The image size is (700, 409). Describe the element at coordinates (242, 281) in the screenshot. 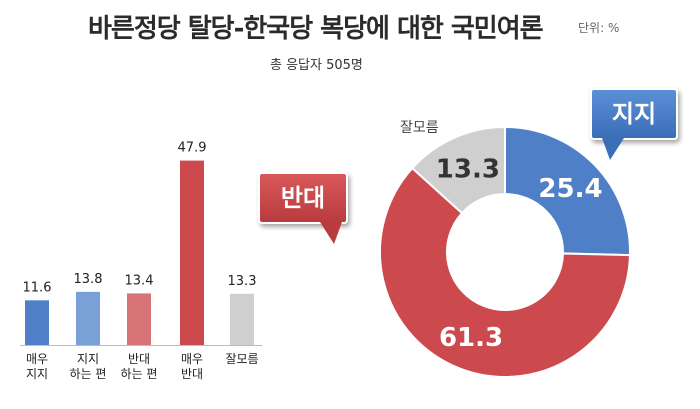

I see `bar-value-label-5: 13.3` at that location.